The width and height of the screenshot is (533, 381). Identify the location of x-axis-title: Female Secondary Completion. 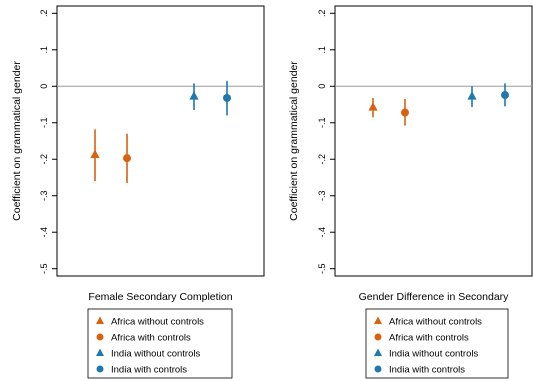
(160, 297).